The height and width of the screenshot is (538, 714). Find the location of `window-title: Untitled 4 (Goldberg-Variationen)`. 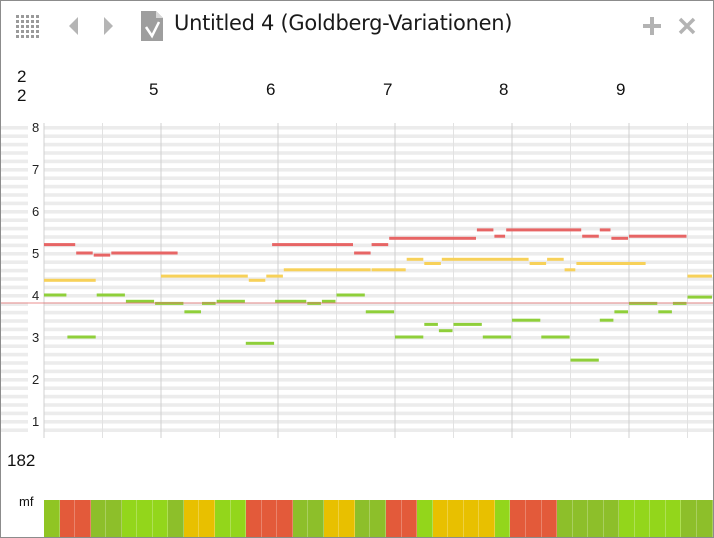

window-title: Untitled 4 (Goldberg-Variationen) is located at coordinates (343, 23).